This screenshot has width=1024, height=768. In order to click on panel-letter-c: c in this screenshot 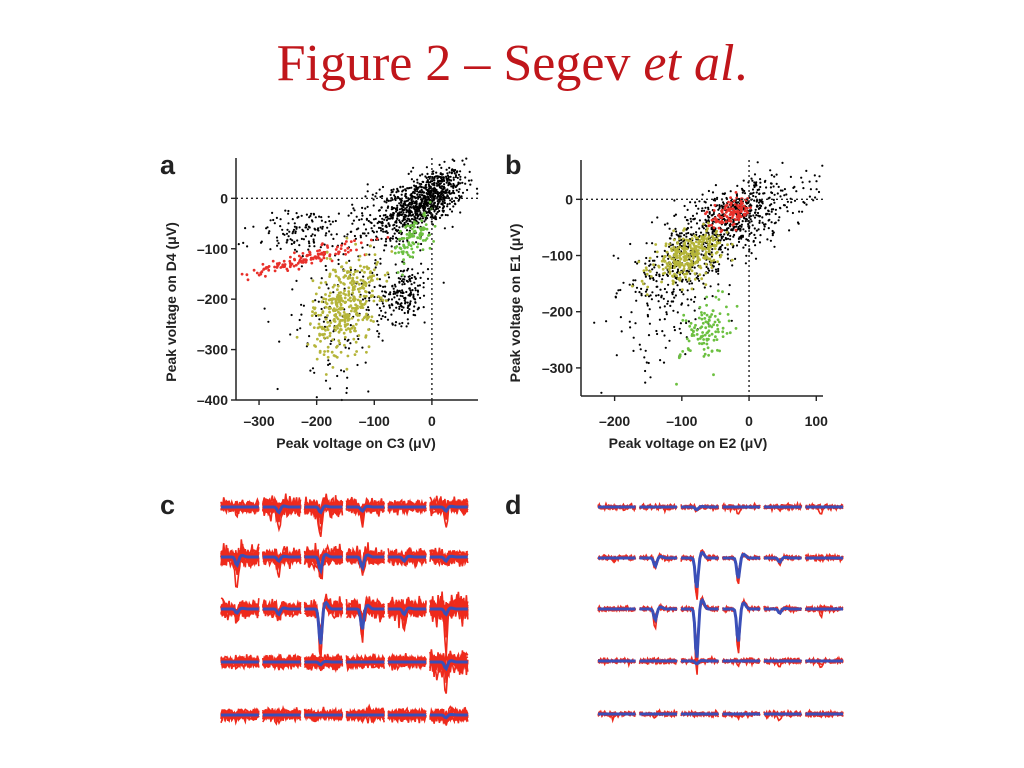, I will do `click(167, 505)`.